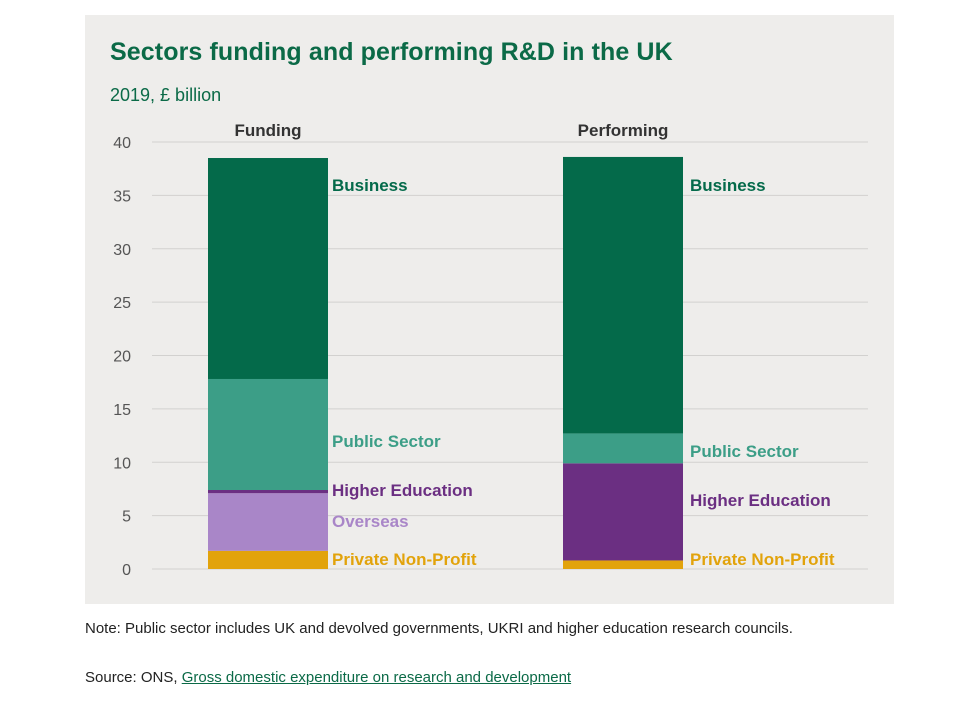  What do you see at coordinates (623, 130) in the screenshot?
I see `column-header: Performing` at bounding box center [623, 130].